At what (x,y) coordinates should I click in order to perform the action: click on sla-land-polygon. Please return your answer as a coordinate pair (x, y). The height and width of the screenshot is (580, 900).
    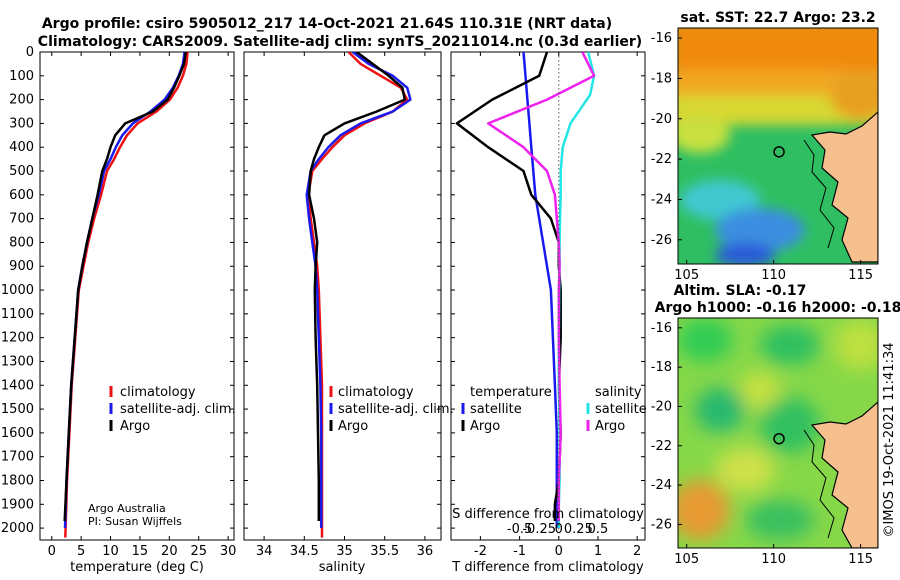
    Looking at the image, I should click on (844, 474).